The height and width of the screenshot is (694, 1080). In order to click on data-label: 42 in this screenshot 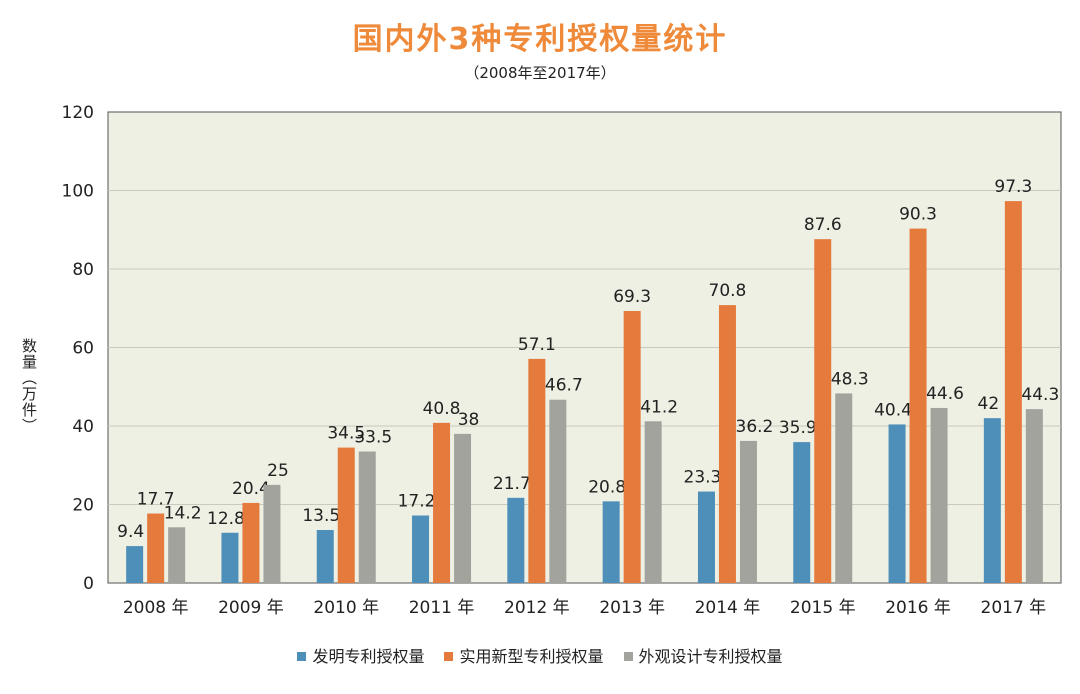, I will do `click(989, 404)`.